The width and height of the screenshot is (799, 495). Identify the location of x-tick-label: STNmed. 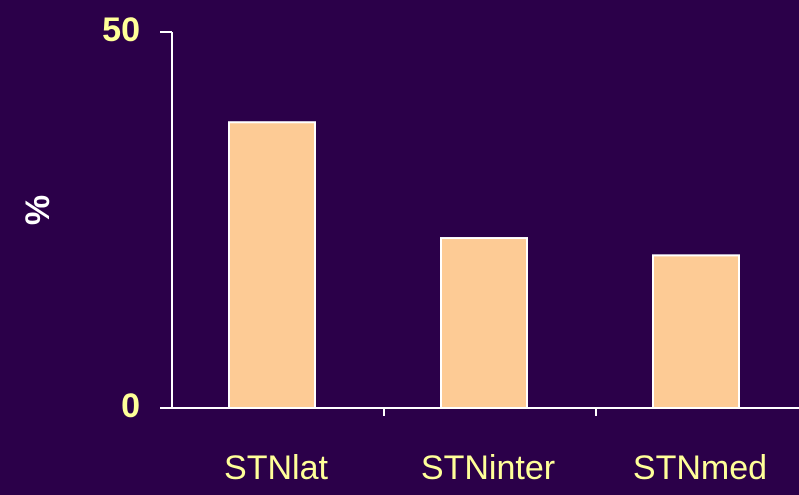
(700, 468).